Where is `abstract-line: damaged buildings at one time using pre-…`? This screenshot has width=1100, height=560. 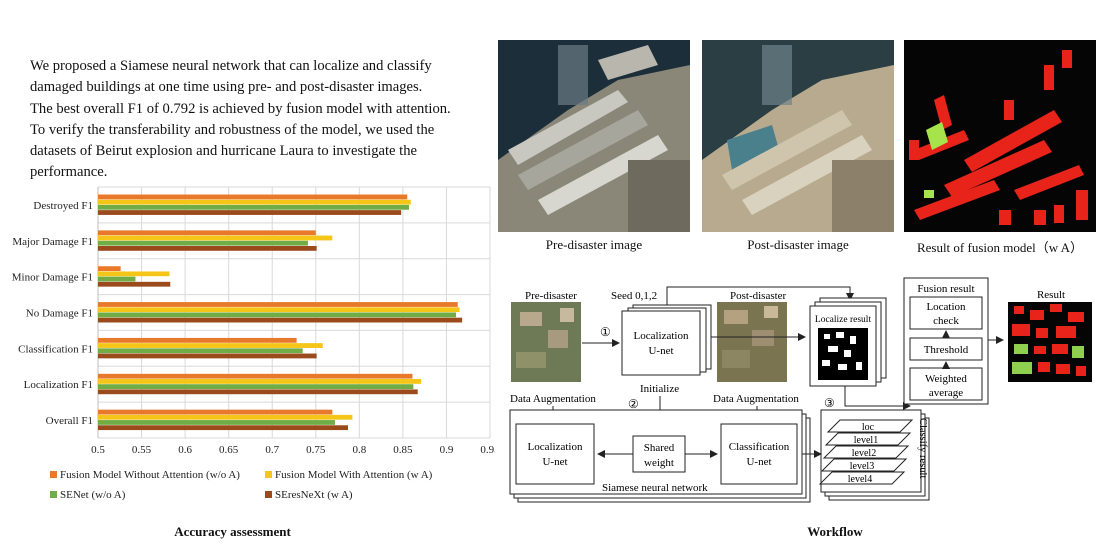 abstract-line: damaged buildings at one time using pre-… is located at coordinates (226, 87).